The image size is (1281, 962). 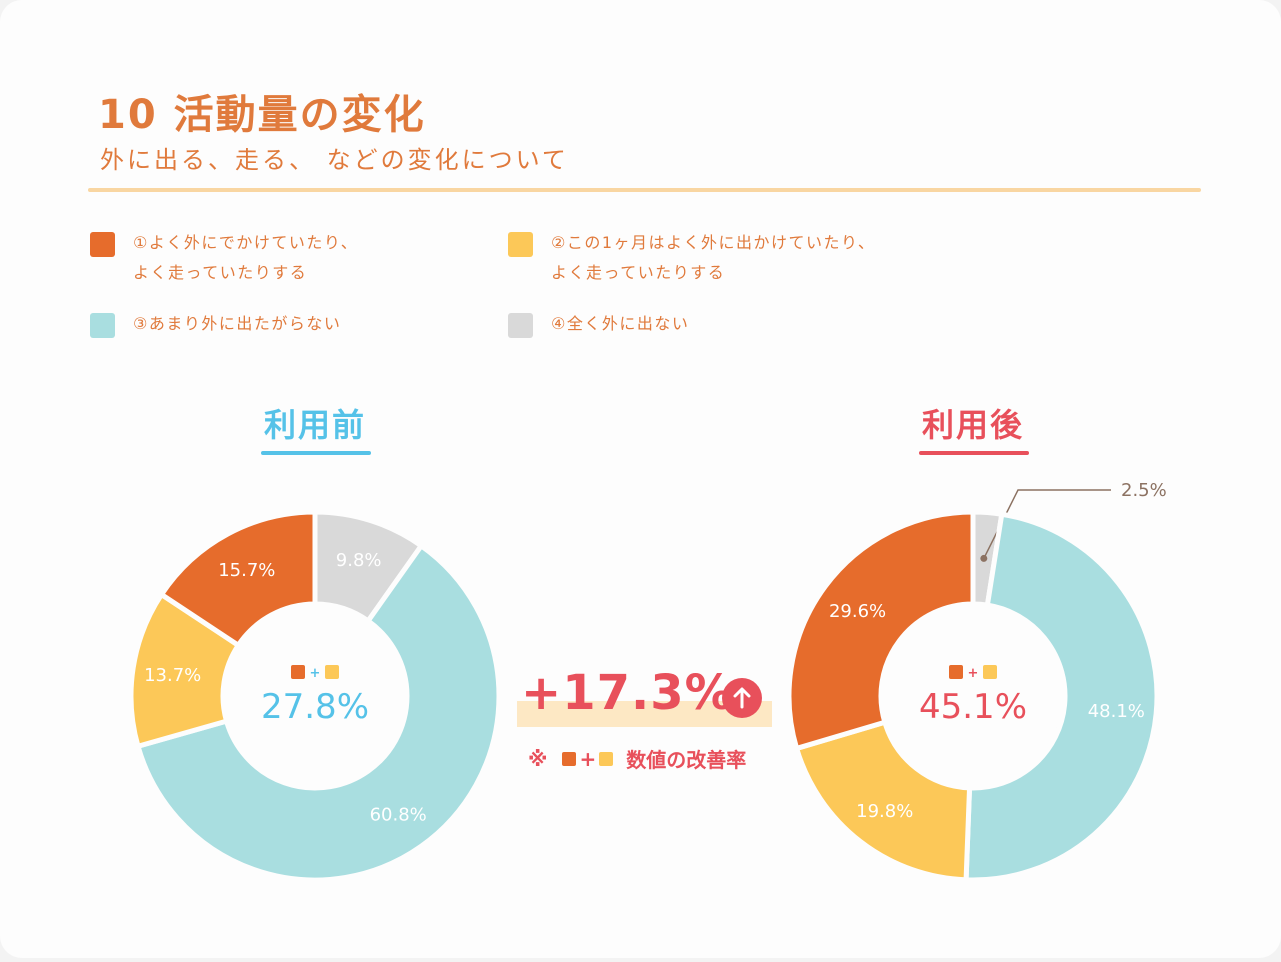 What do you see at coordinates (172, 675) in the screenshot?
I see `before-label-2: 13.7%` at bounding box center [172, 675].